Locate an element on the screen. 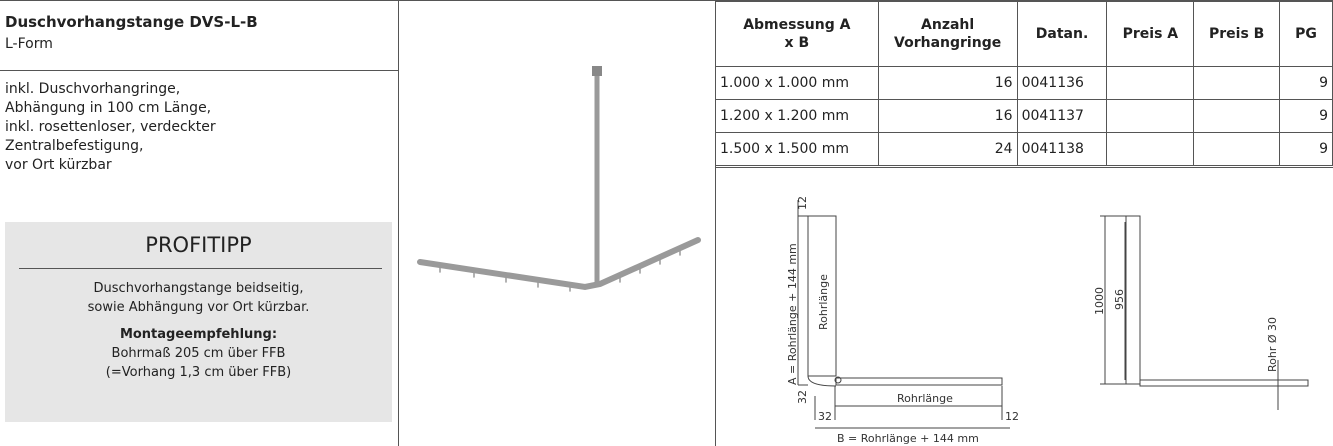 This screenshot has height=446, width=1333. header-line: Preis A is located at coordinates (1150, 34).